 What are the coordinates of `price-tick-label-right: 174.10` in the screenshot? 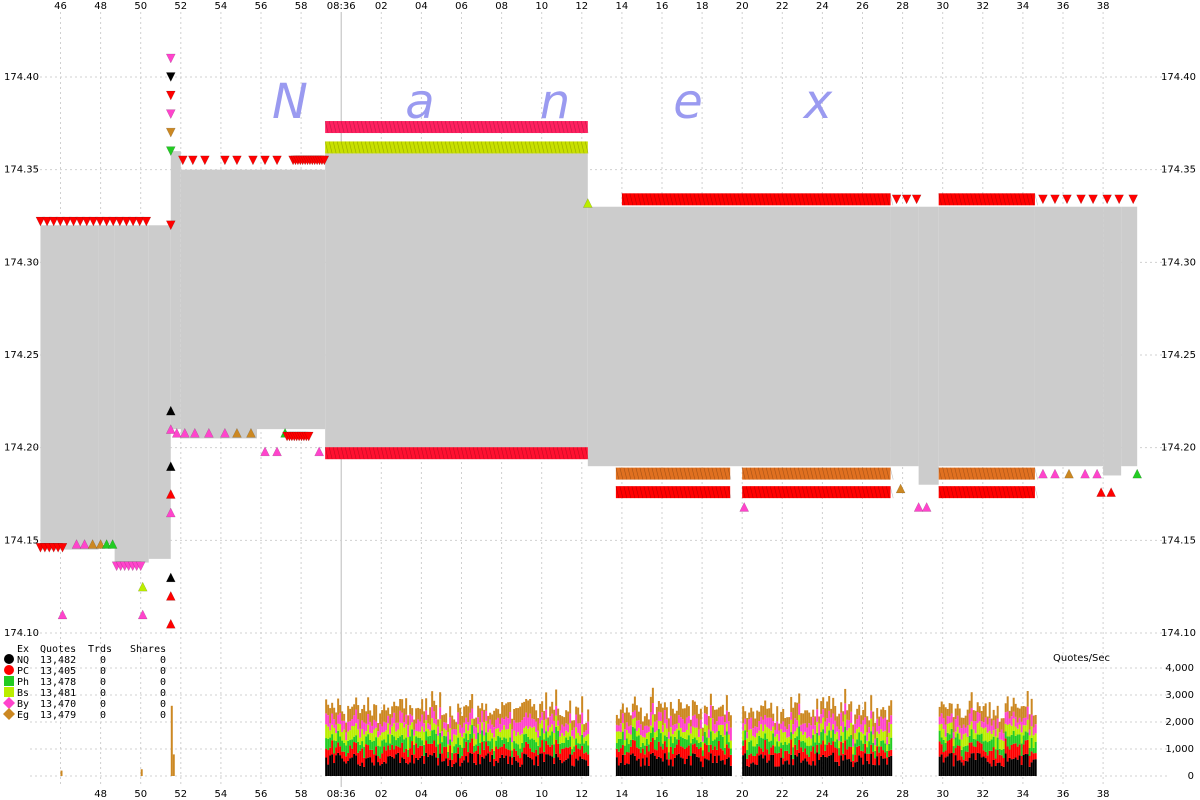 It's located at (1178, 633).